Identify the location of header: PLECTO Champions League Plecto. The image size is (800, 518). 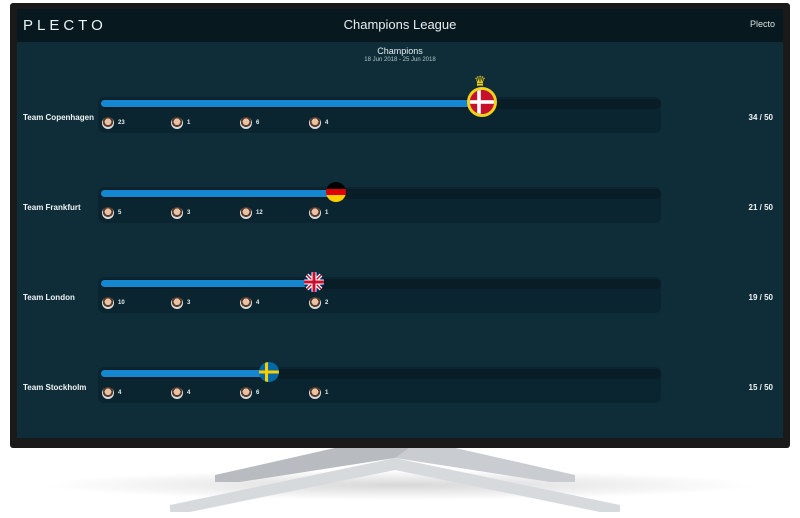
(400, 25).